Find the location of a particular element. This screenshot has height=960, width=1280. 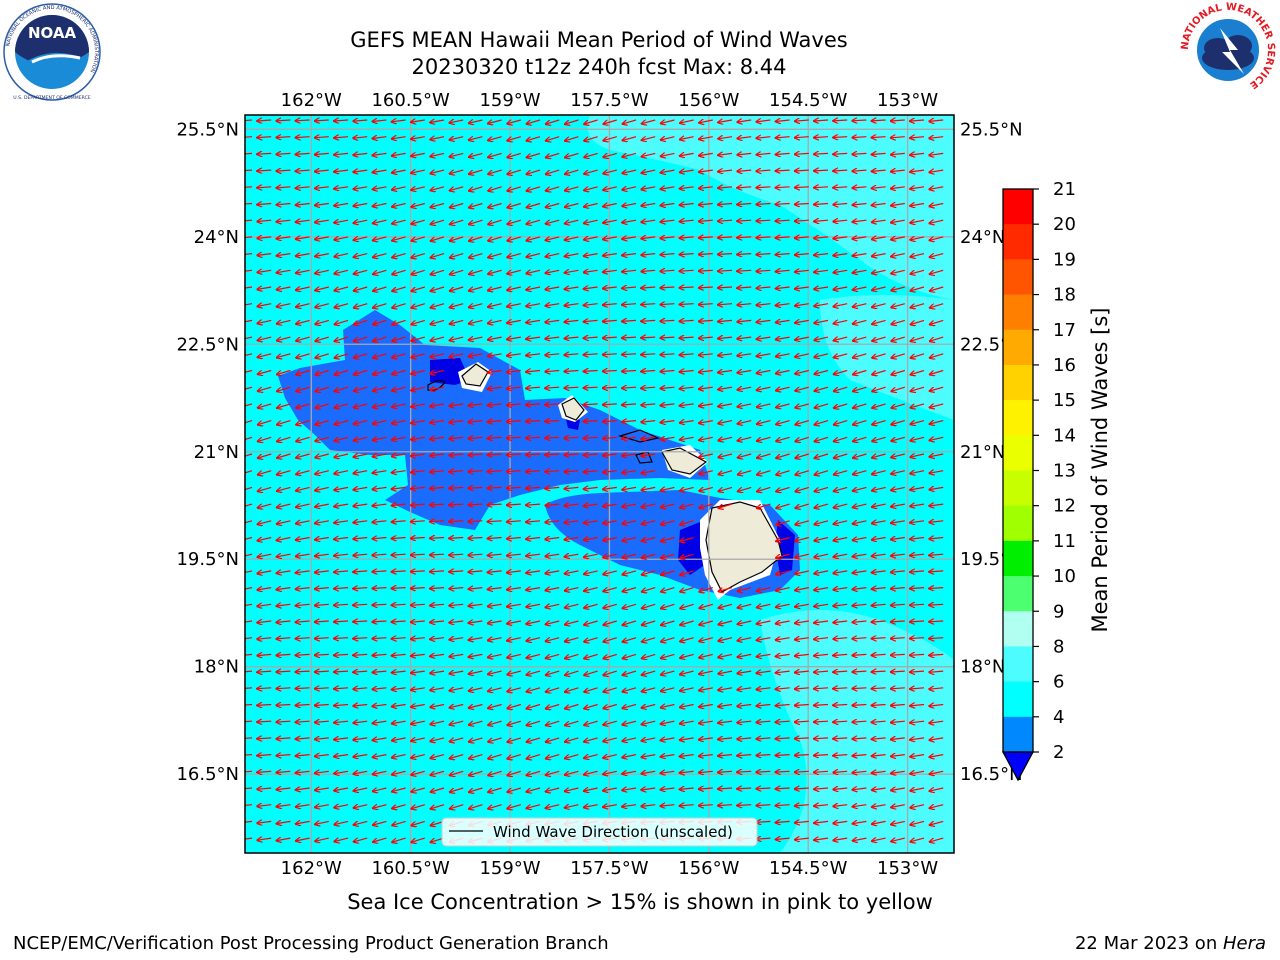

lat-tick-label-left: 25.5°N is located at coordinates (207, 129).